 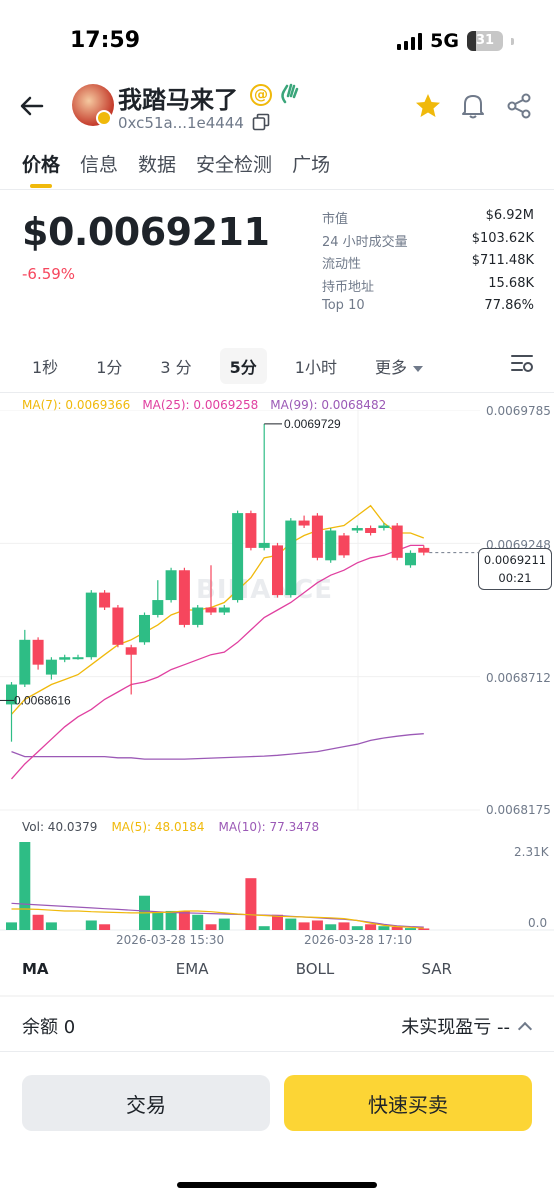 I want to click on volume-chart, so click(x=277, y=886).